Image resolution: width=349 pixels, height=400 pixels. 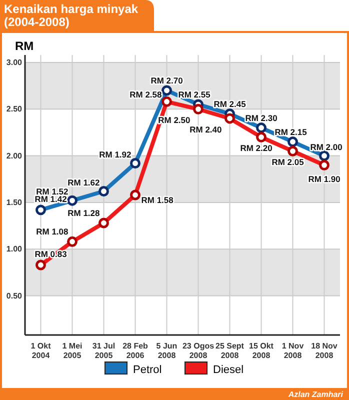 What do you see at coordinates (84, 182) in the screenshot?
I see `data-label: RM 1.62` at bounding box center [84, 182].